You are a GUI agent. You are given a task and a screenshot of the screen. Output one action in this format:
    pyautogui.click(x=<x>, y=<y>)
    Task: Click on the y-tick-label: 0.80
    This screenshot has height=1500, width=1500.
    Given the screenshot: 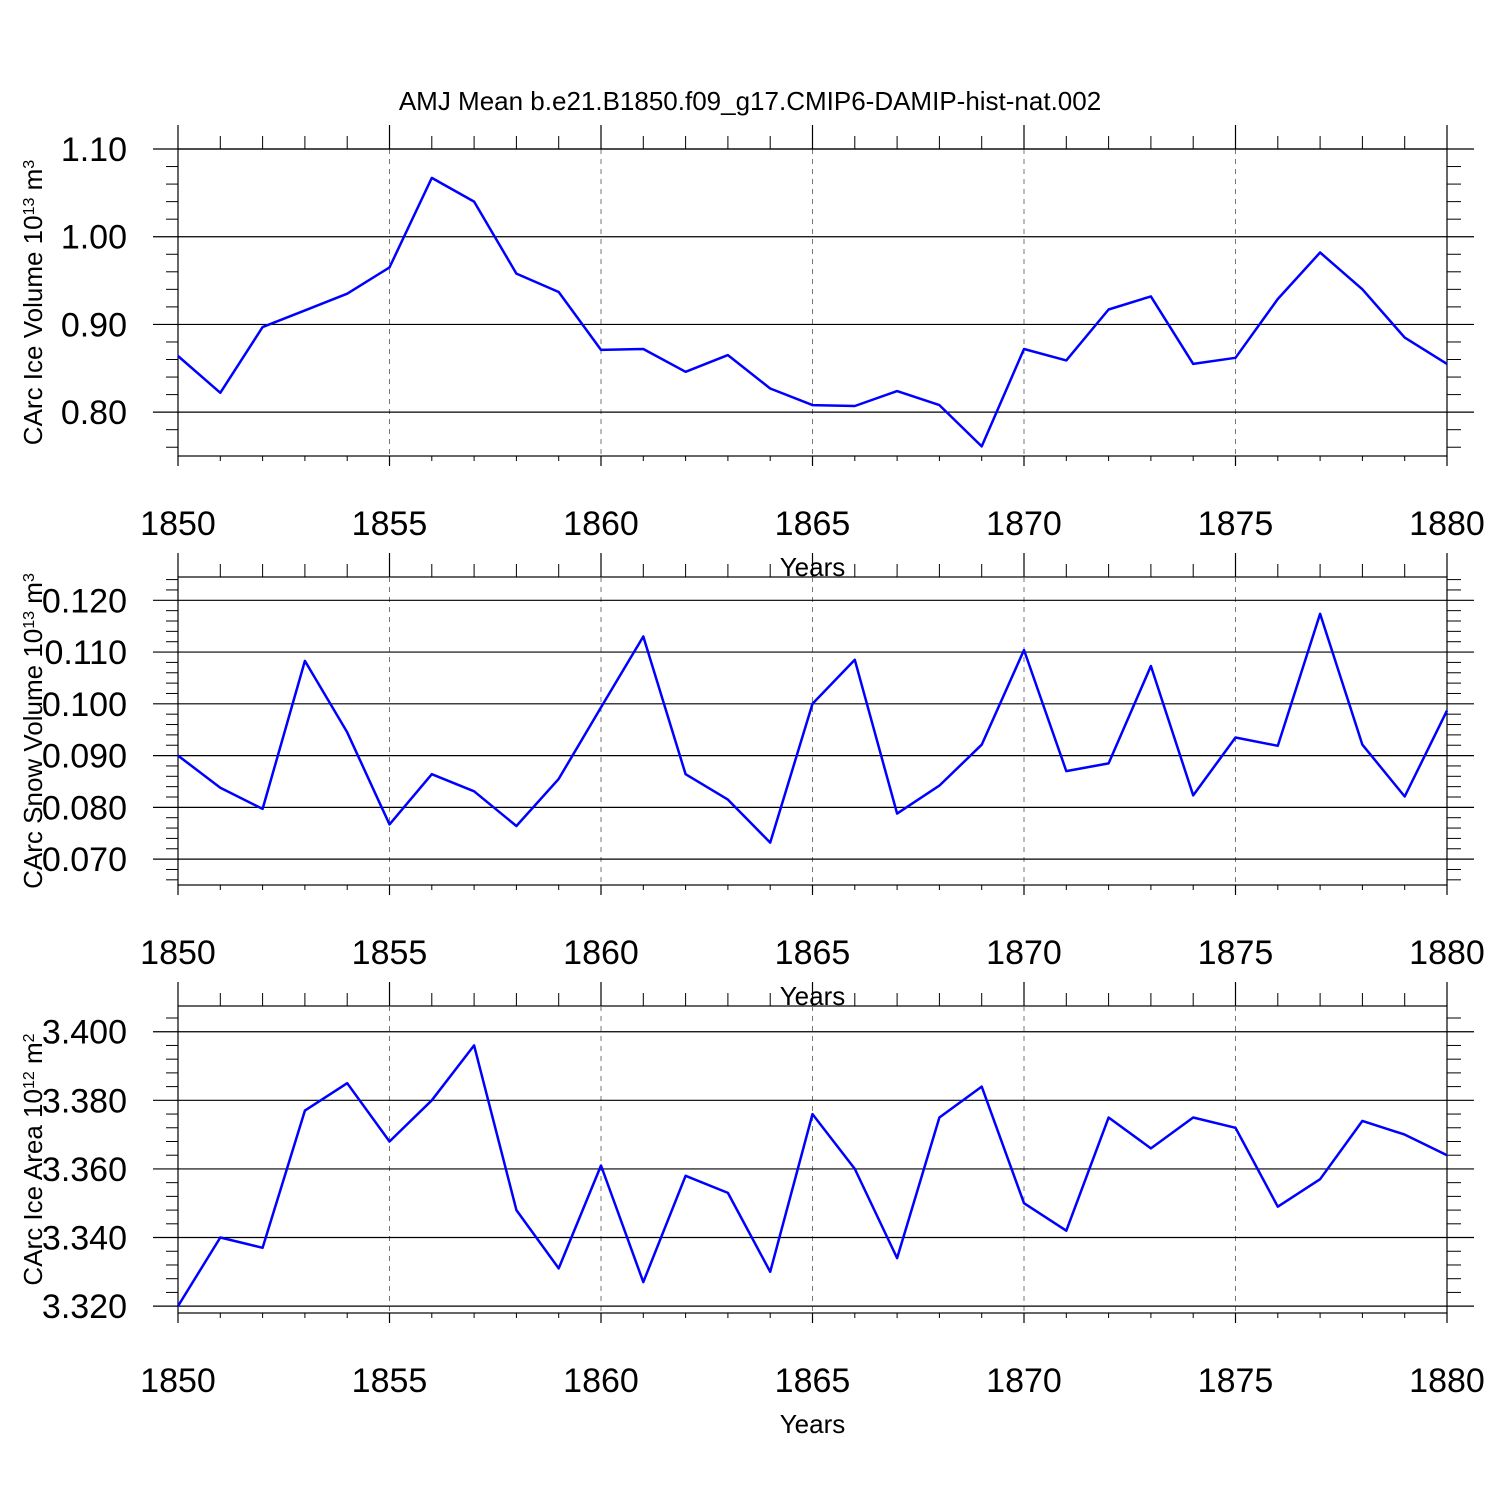 What is the action you would take?
    pyautogui.click(x=94, y=413)
    